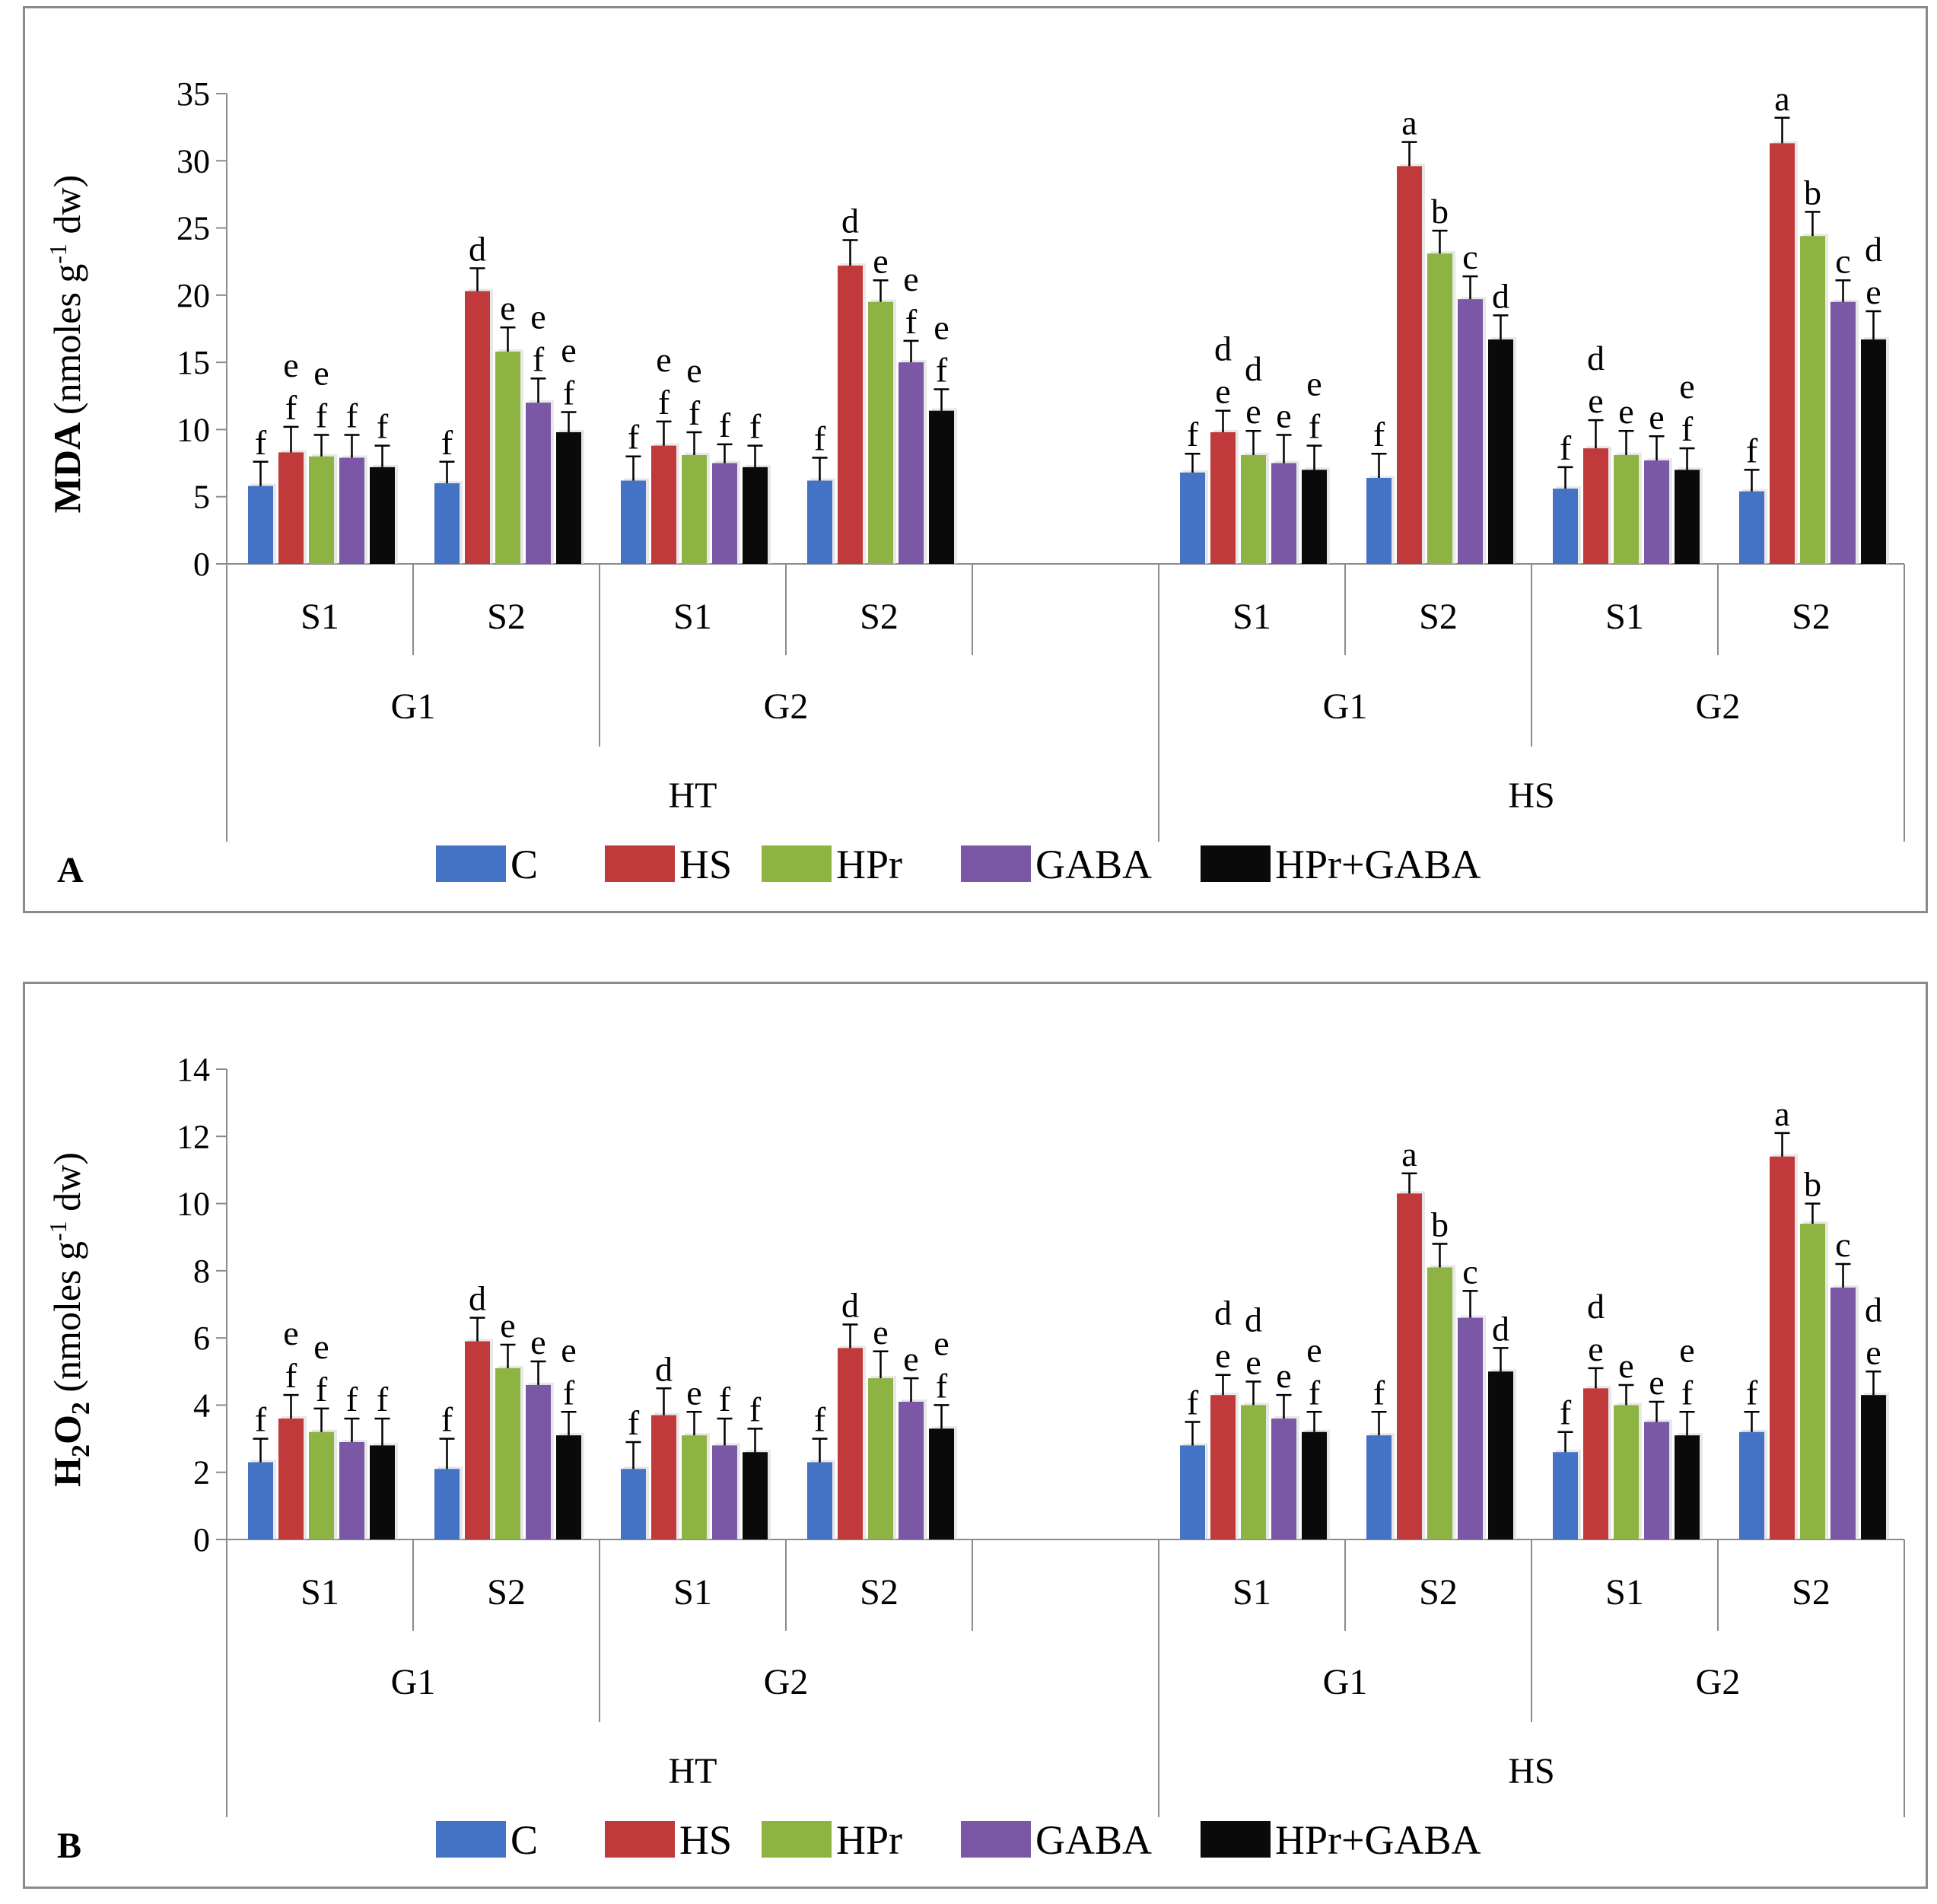  What do you see at coordinates (67, 1429) in the screenshot?
I see `y-axis-title-bold: O` at bounding box center [67, 1429].